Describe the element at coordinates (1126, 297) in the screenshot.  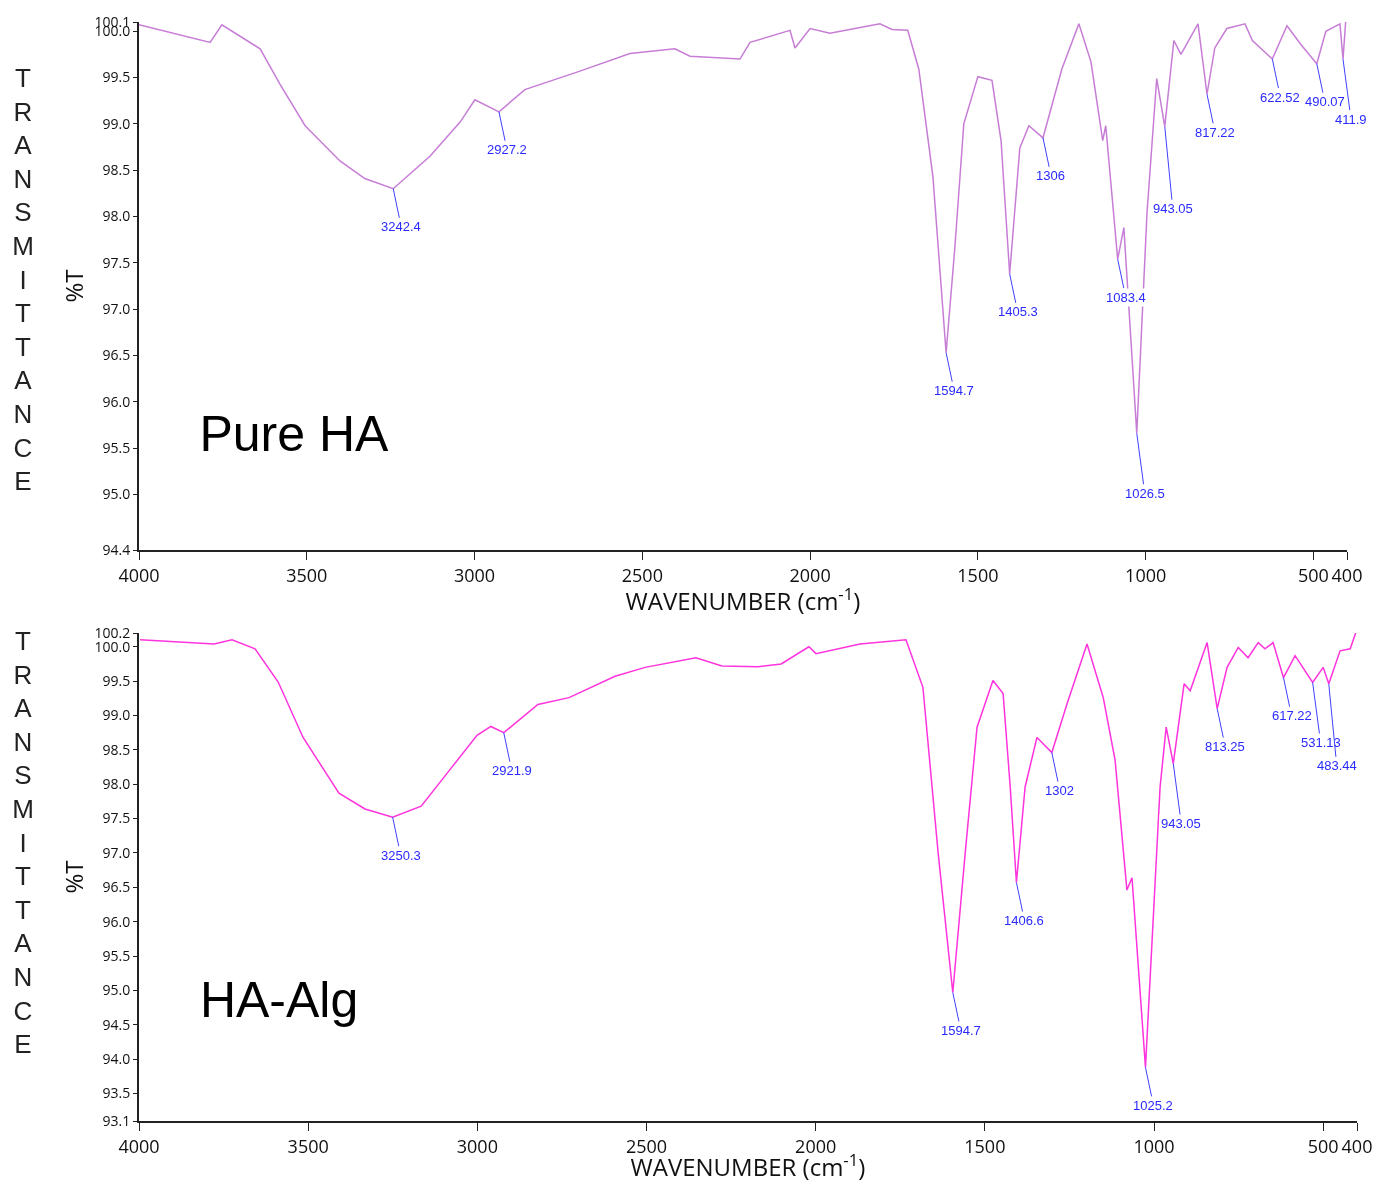
I see `annotation: 1083.4` at that location.